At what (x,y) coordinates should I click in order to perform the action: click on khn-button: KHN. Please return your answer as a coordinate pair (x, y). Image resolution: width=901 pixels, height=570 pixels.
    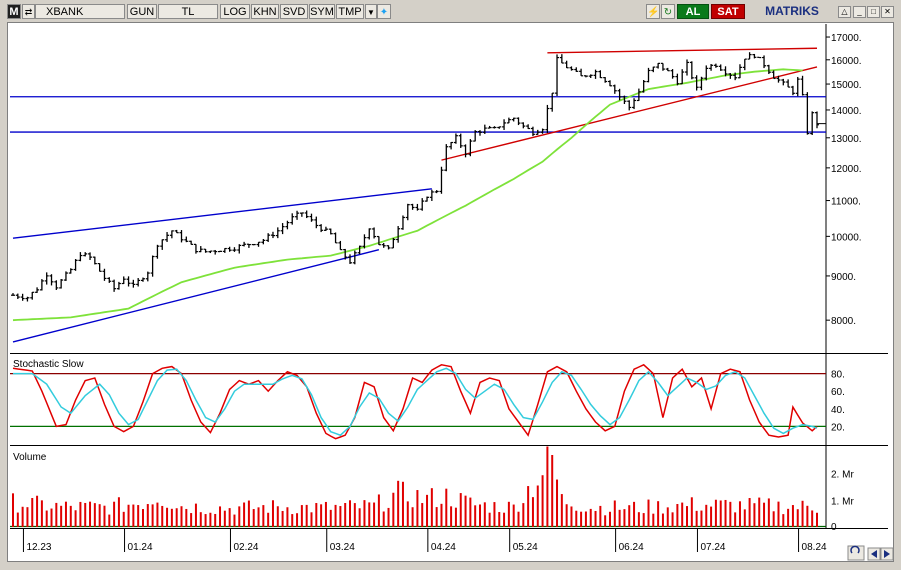
    Looking at the image, I should click on (265, 11).